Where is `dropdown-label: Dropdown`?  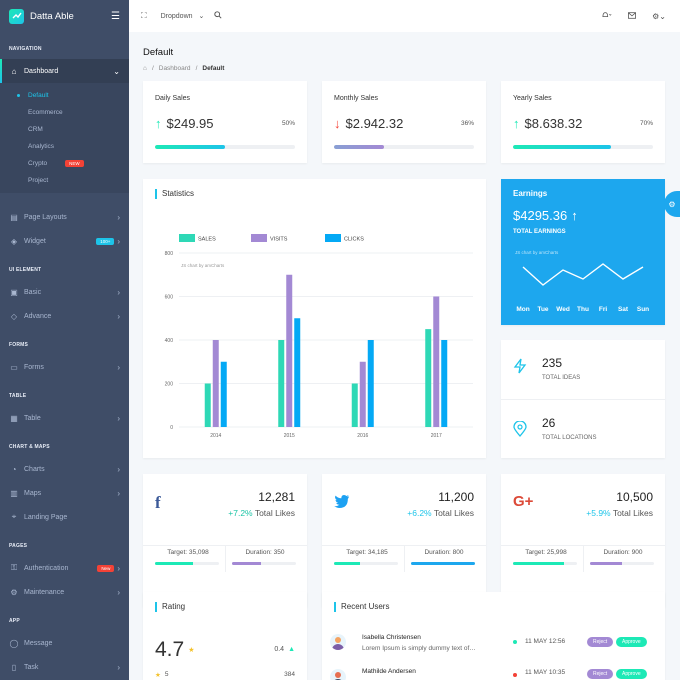
dropdown-label: Dropdown is located at coordinates (176, 16).